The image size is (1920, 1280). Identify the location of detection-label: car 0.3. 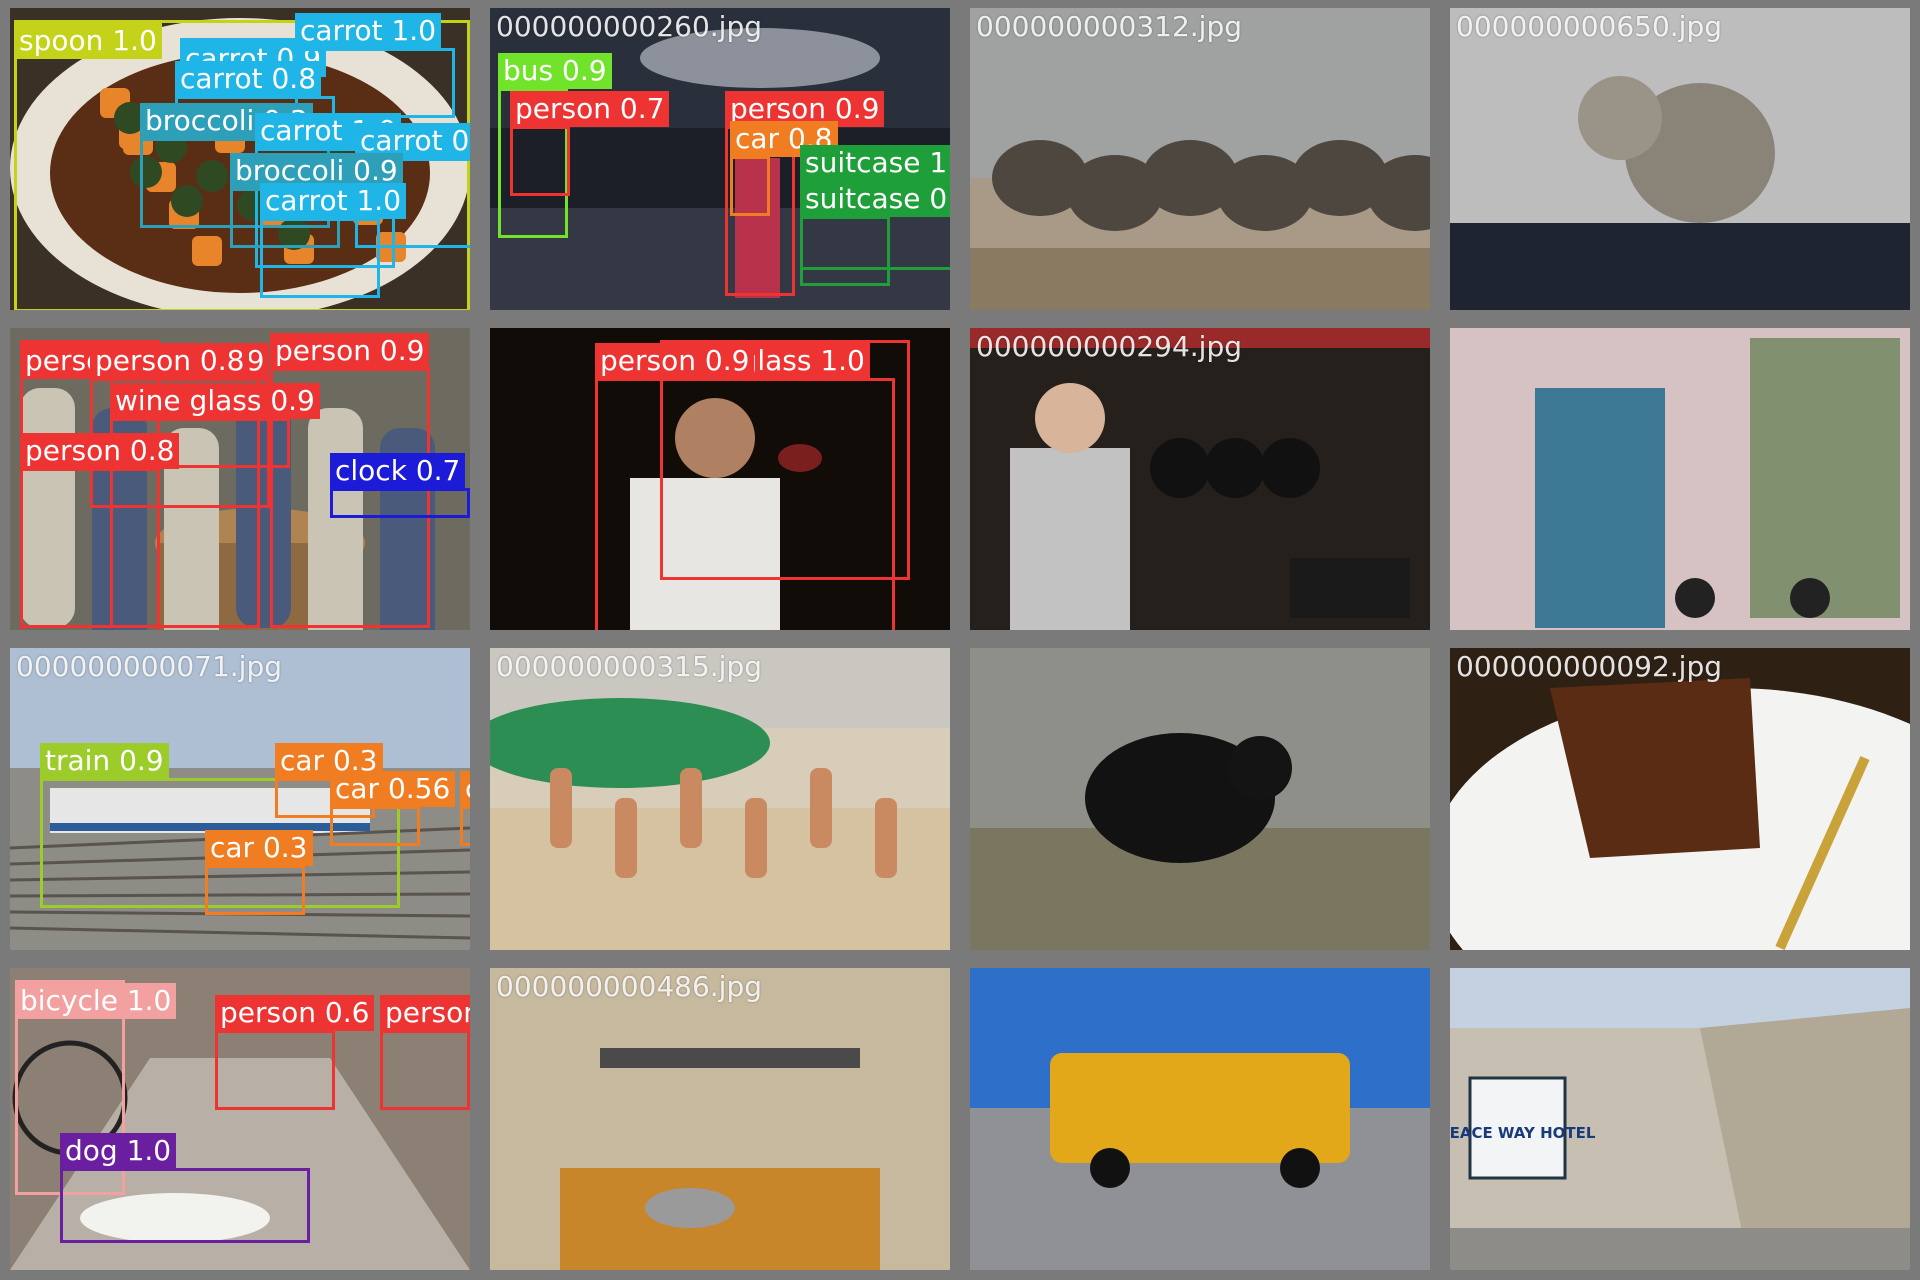
(259, 848).